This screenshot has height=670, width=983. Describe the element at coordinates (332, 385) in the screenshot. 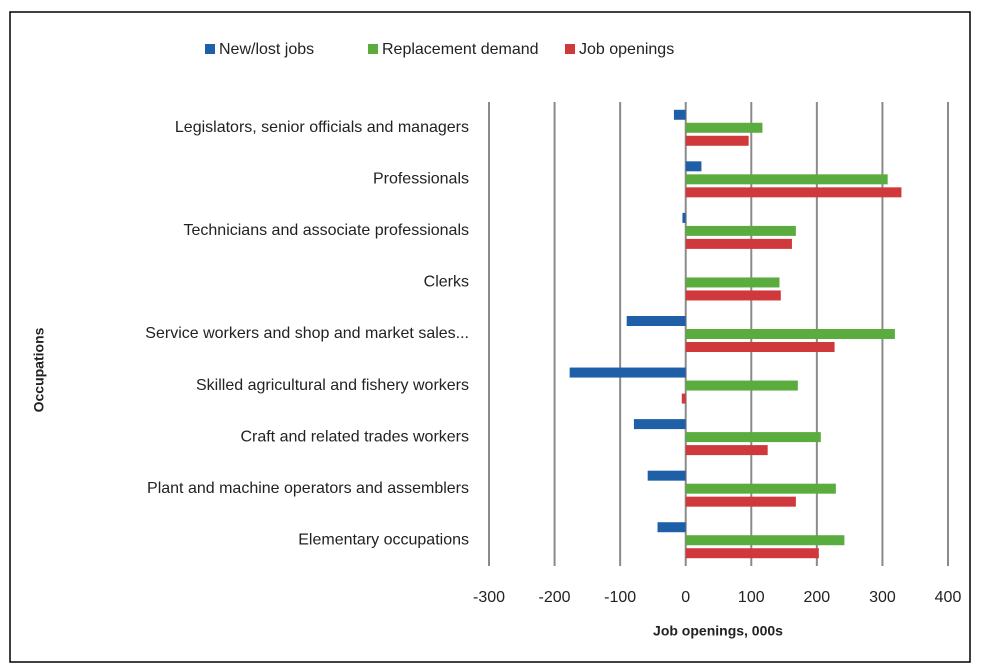

I see `y-tick-label: Skilled agricultural and fishery workers` at that location.